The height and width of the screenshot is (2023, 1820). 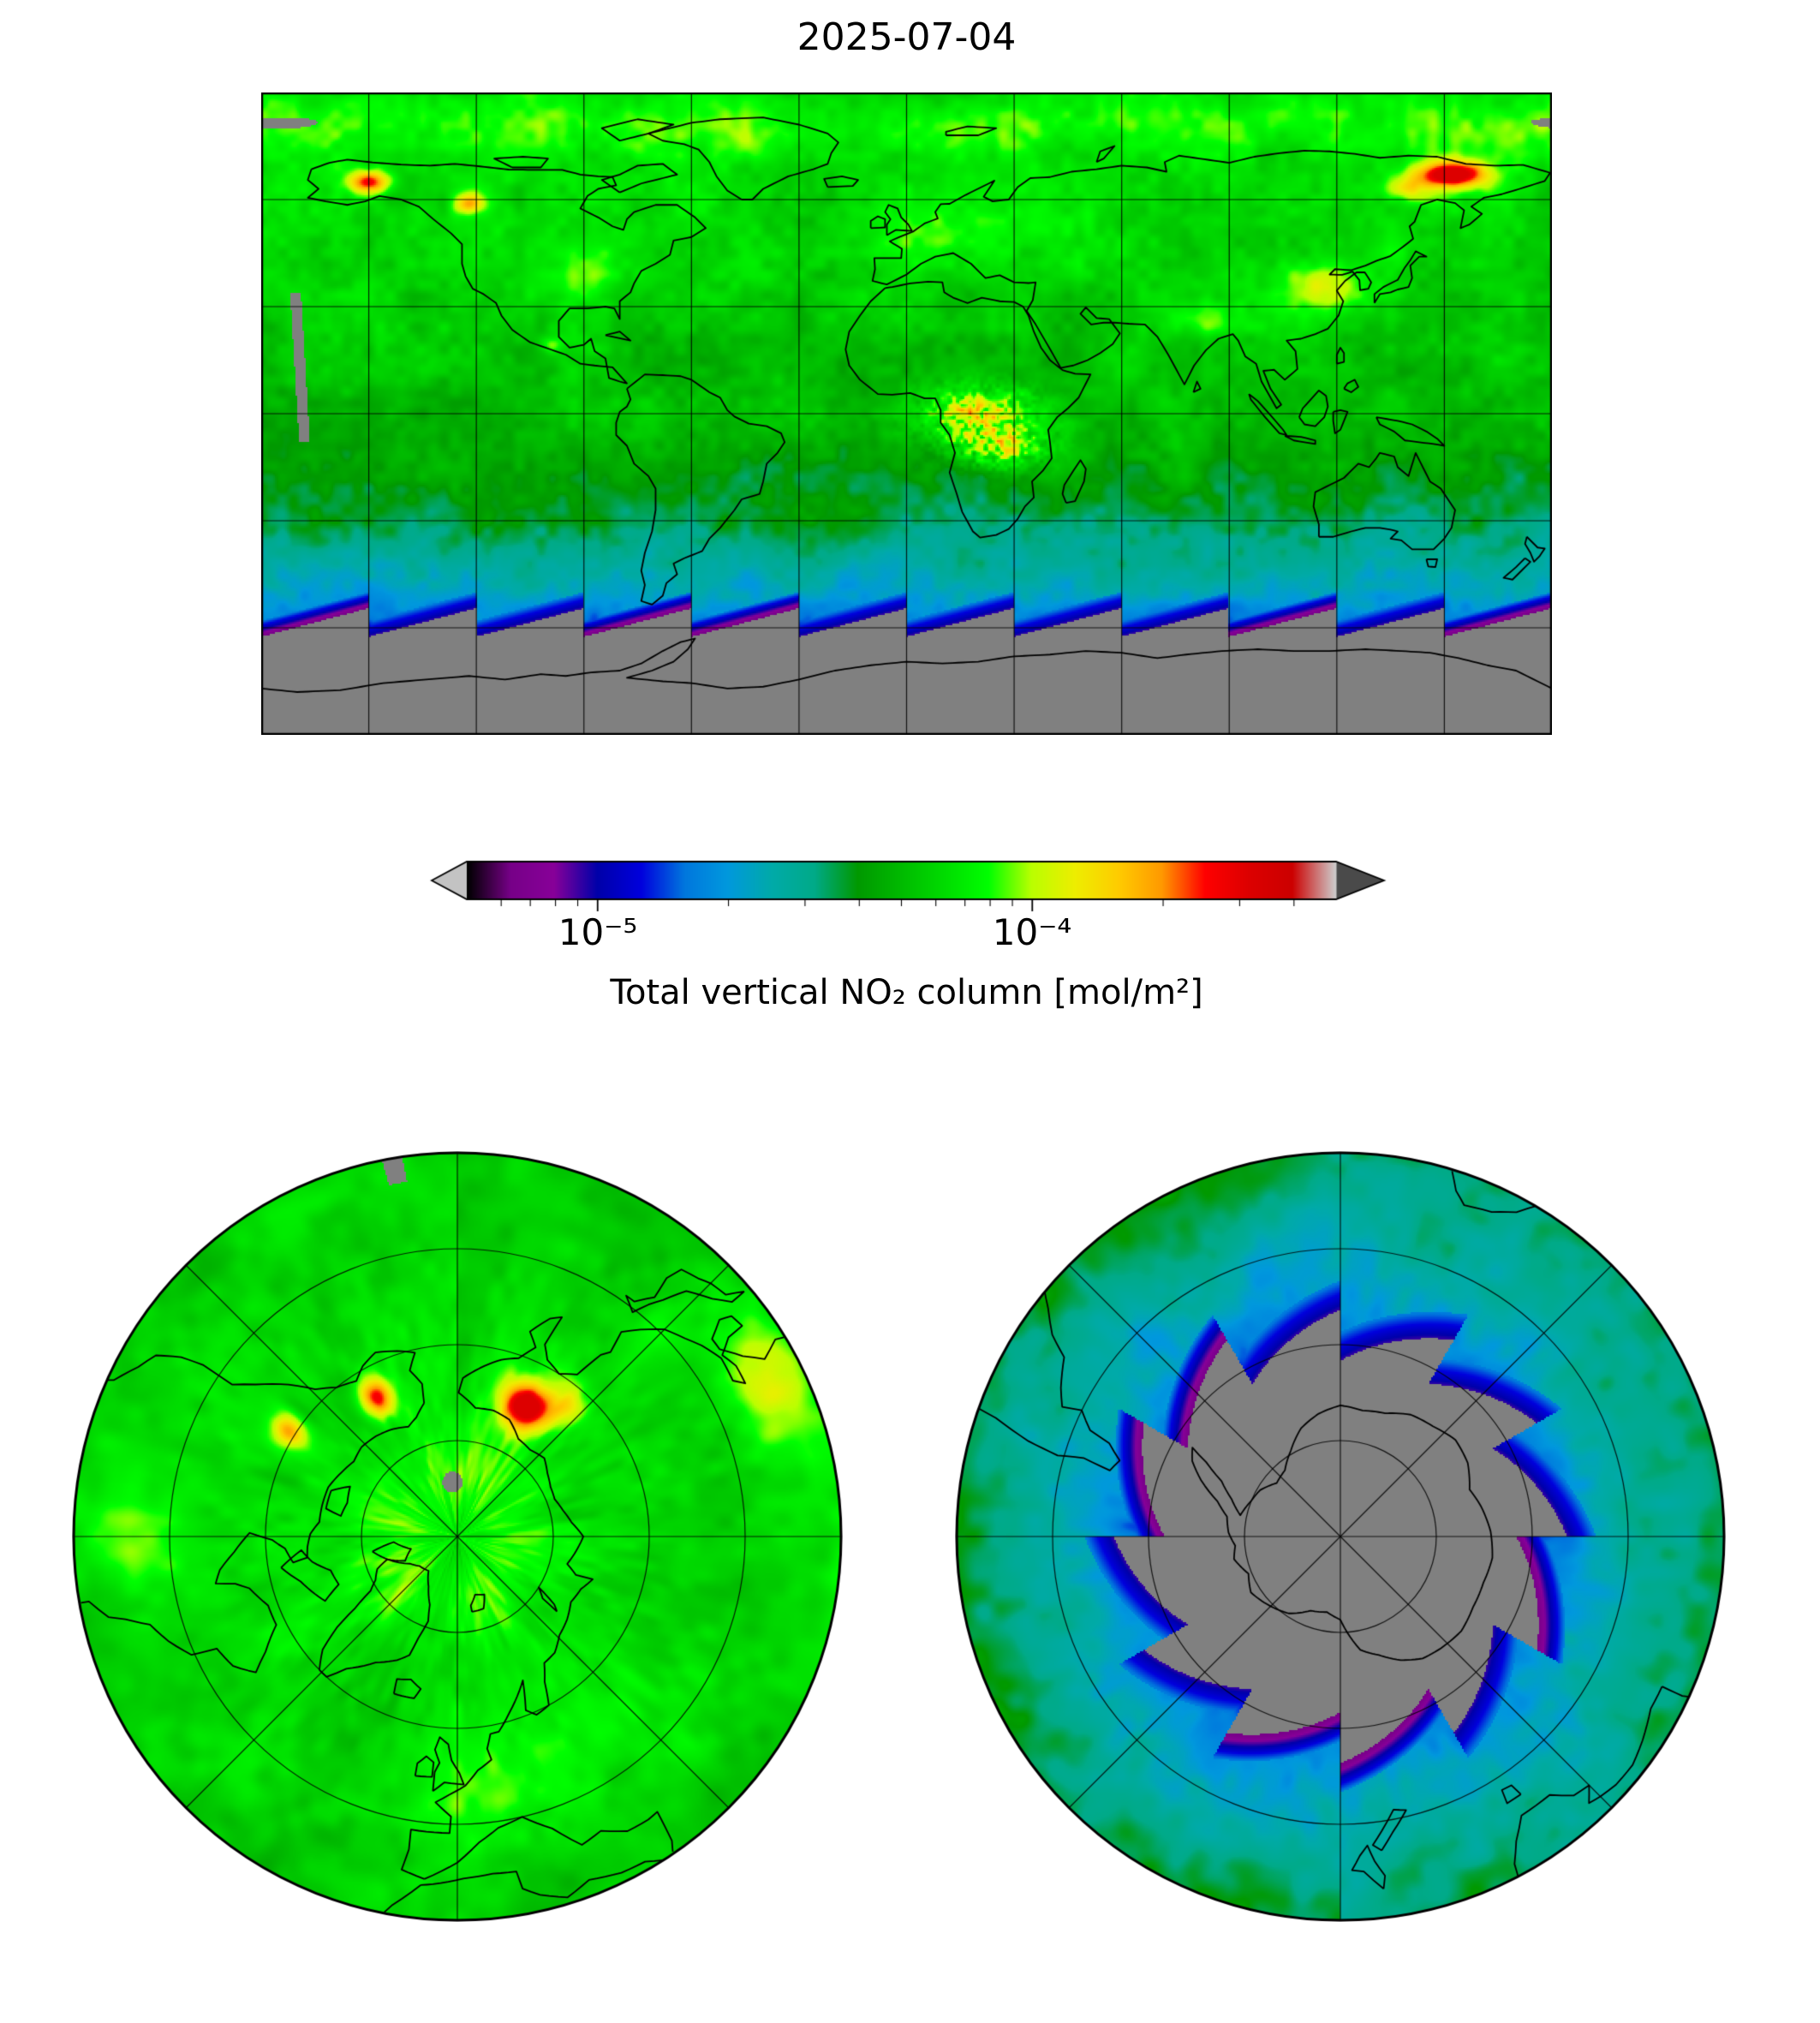 What do you see at coordinates (907, 992) in the screenshot?
I see `colorbar-label: Total vertical NO₂ column [mol/m²]` at bounding box center [907, 992].